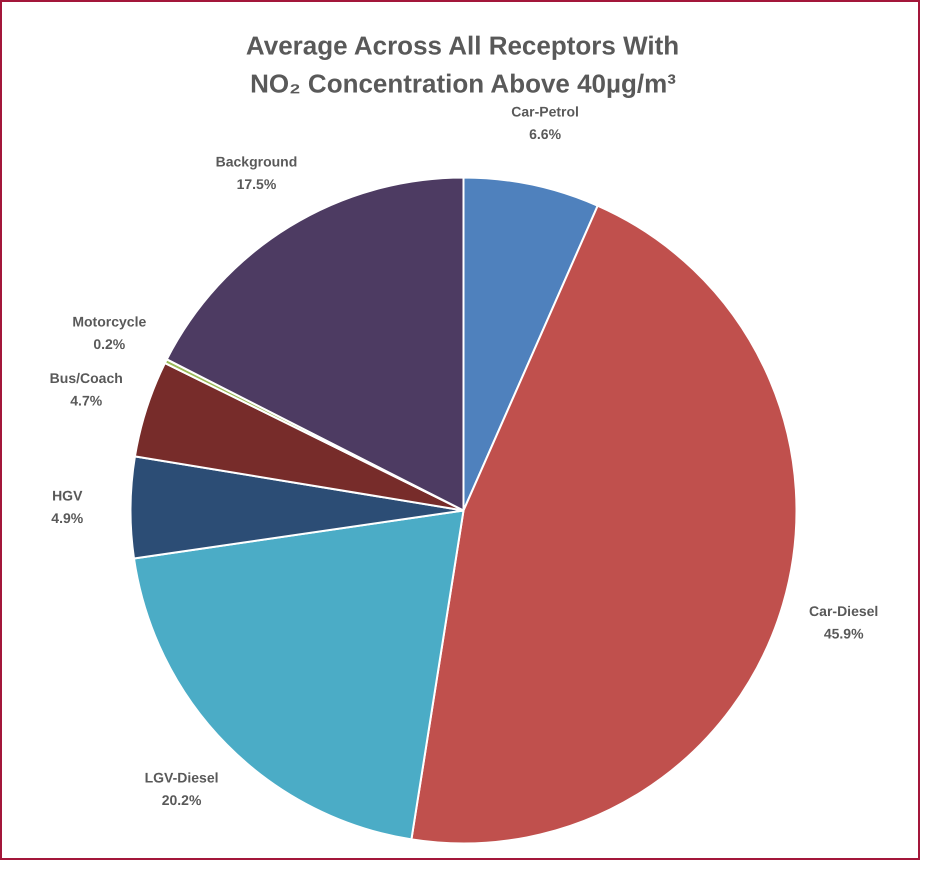 Image resolution: width=940 pixels, height=877 pixels. I want to click on slice-label: LGV-Diesel, so click(181, 778).